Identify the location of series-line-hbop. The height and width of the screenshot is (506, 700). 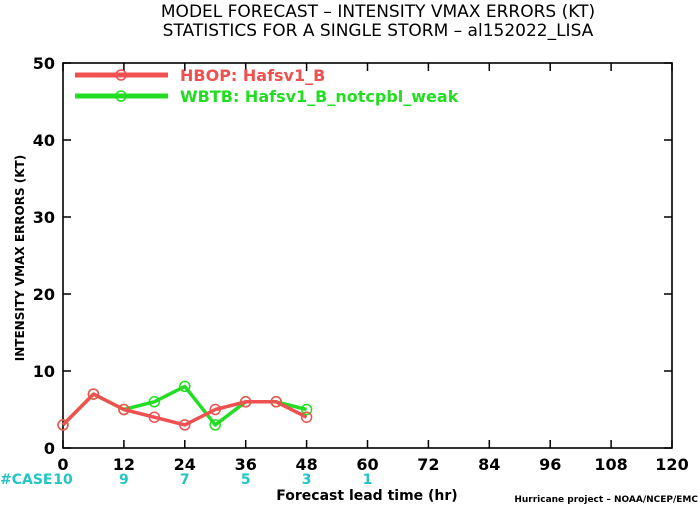
(184, 409).